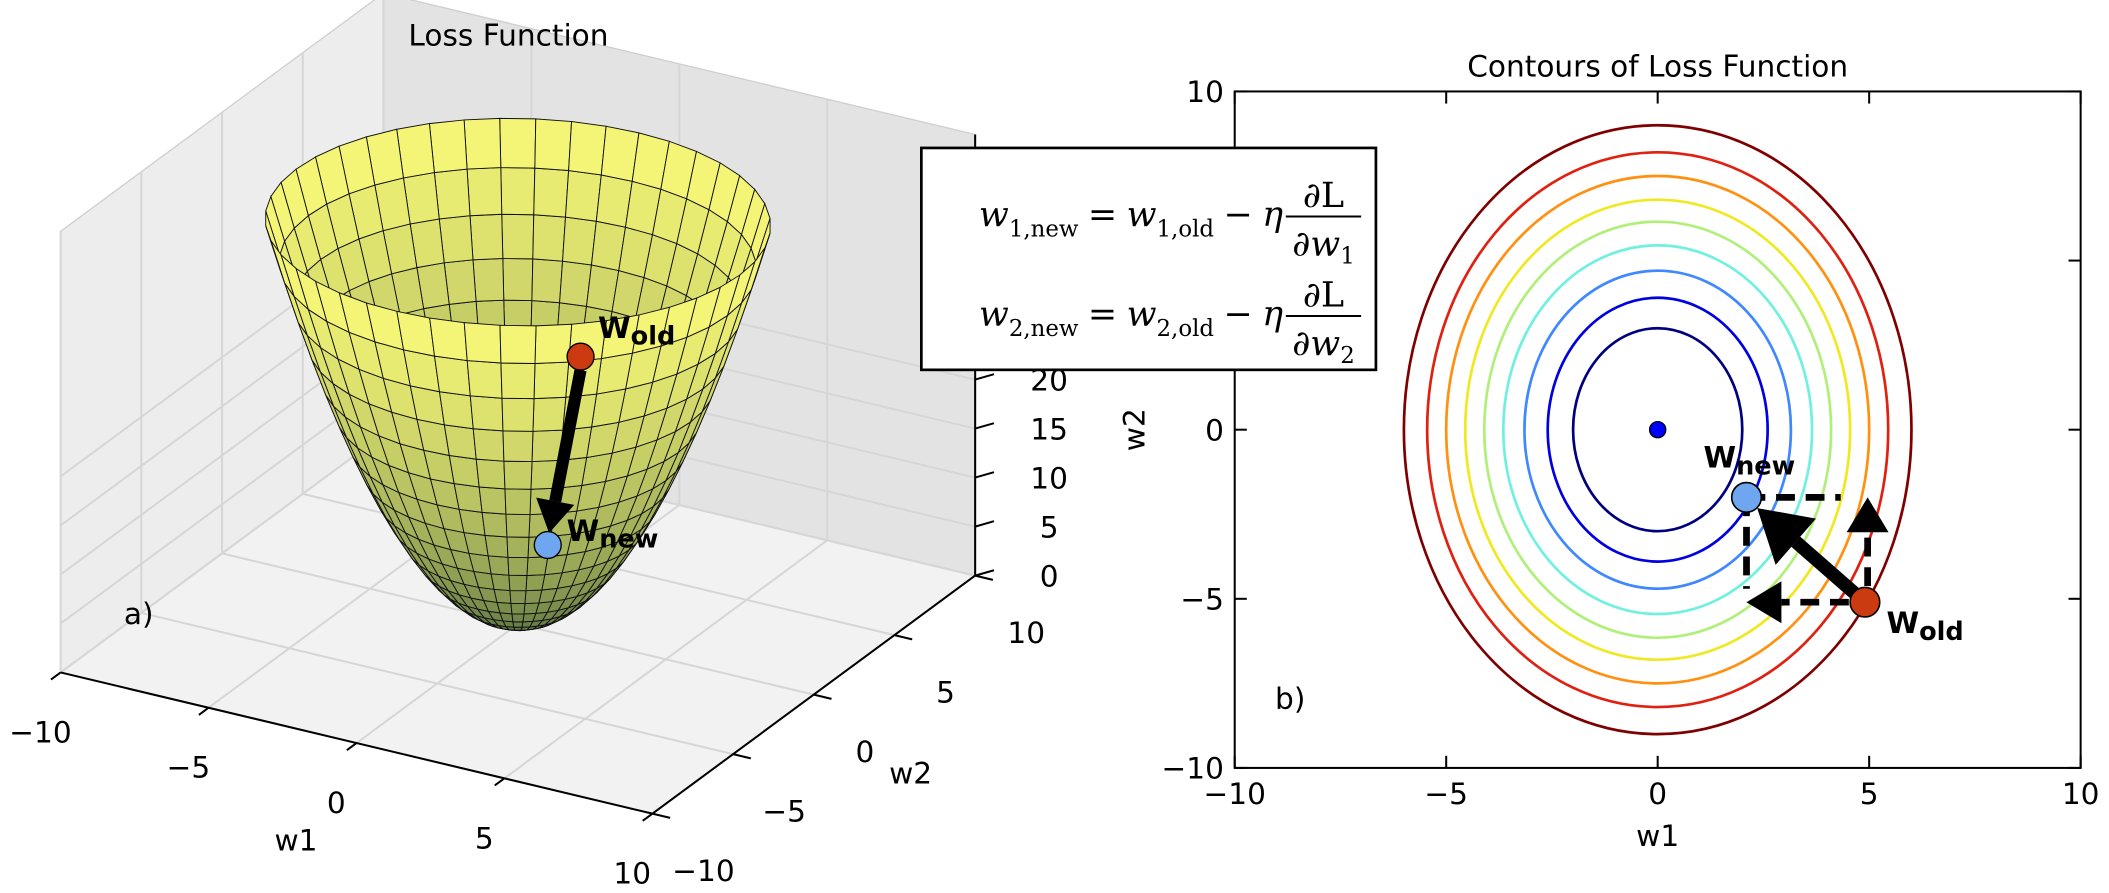 The image size is (2109, 893). I want to click on equation-subscript: 2,old, so click(1186, 329).